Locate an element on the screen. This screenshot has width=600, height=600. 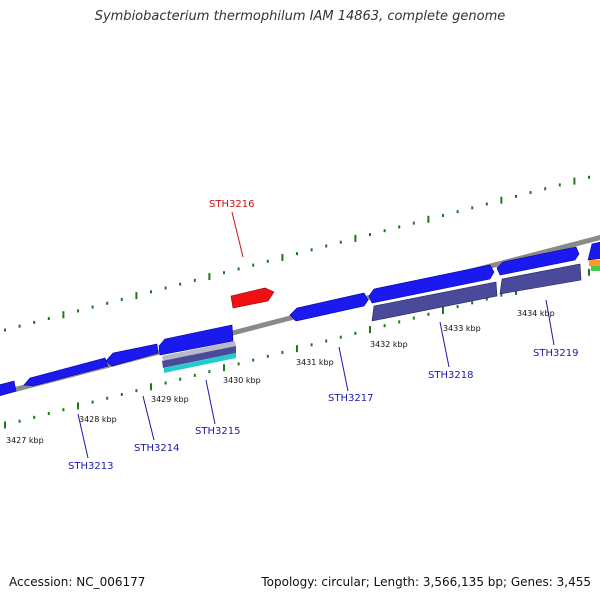
scale-label: 3433 kbp is located at coordinates (462, 328).